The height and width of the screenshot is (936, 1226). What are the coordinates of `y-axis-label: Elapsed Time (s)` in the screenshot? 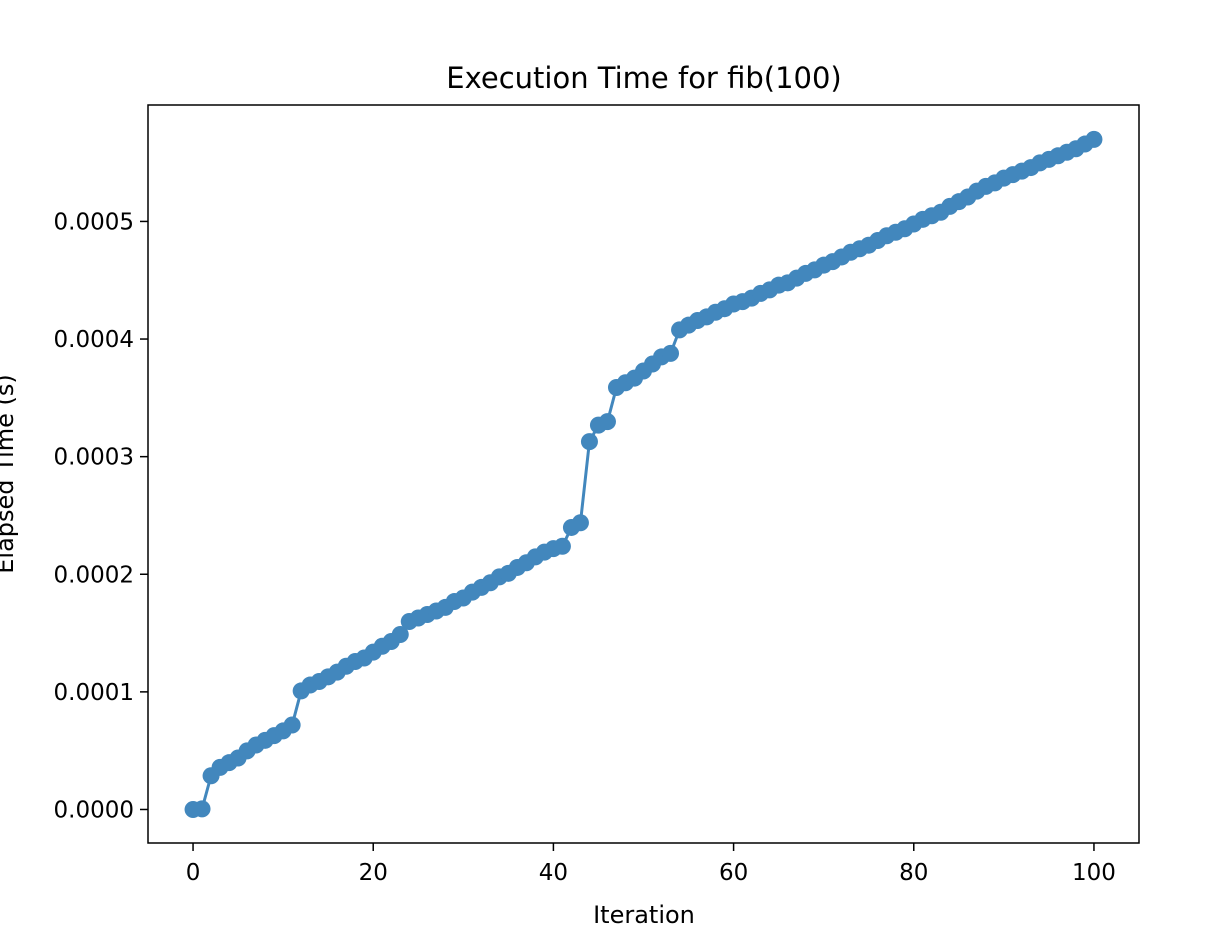 It's located at (9, 474).